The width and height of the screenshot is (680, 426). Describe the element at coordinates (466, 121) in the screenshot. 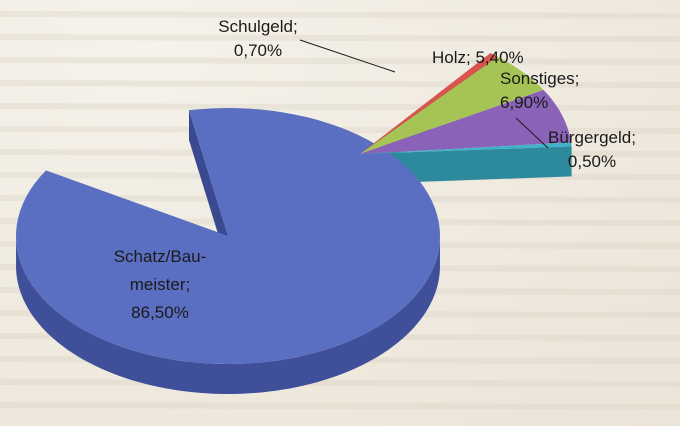

I see `slice-sonstiges` at that location.